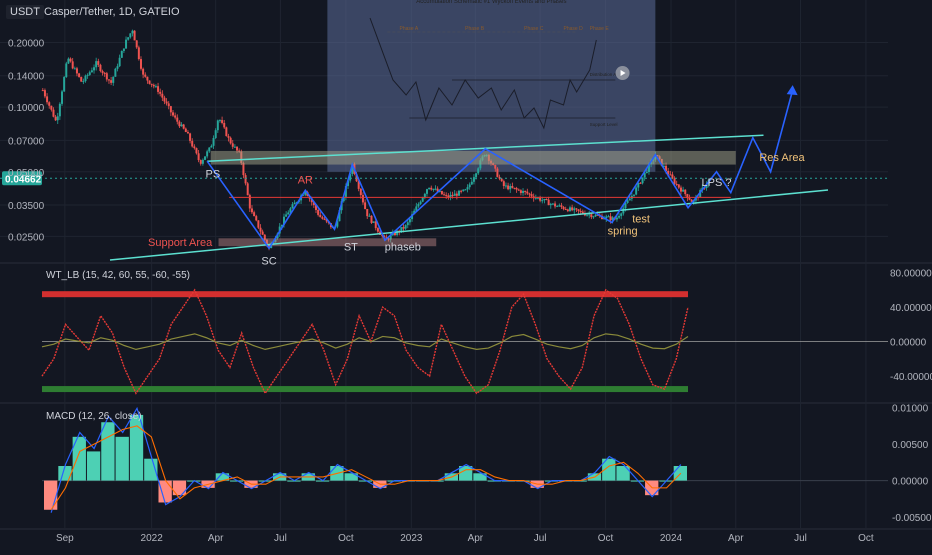 The height and width of the screenshot is (555, 932). Describe the element at coordinates (475, 29) in the screenshot. I see `schematic-phase-label: Phase B` at that location.